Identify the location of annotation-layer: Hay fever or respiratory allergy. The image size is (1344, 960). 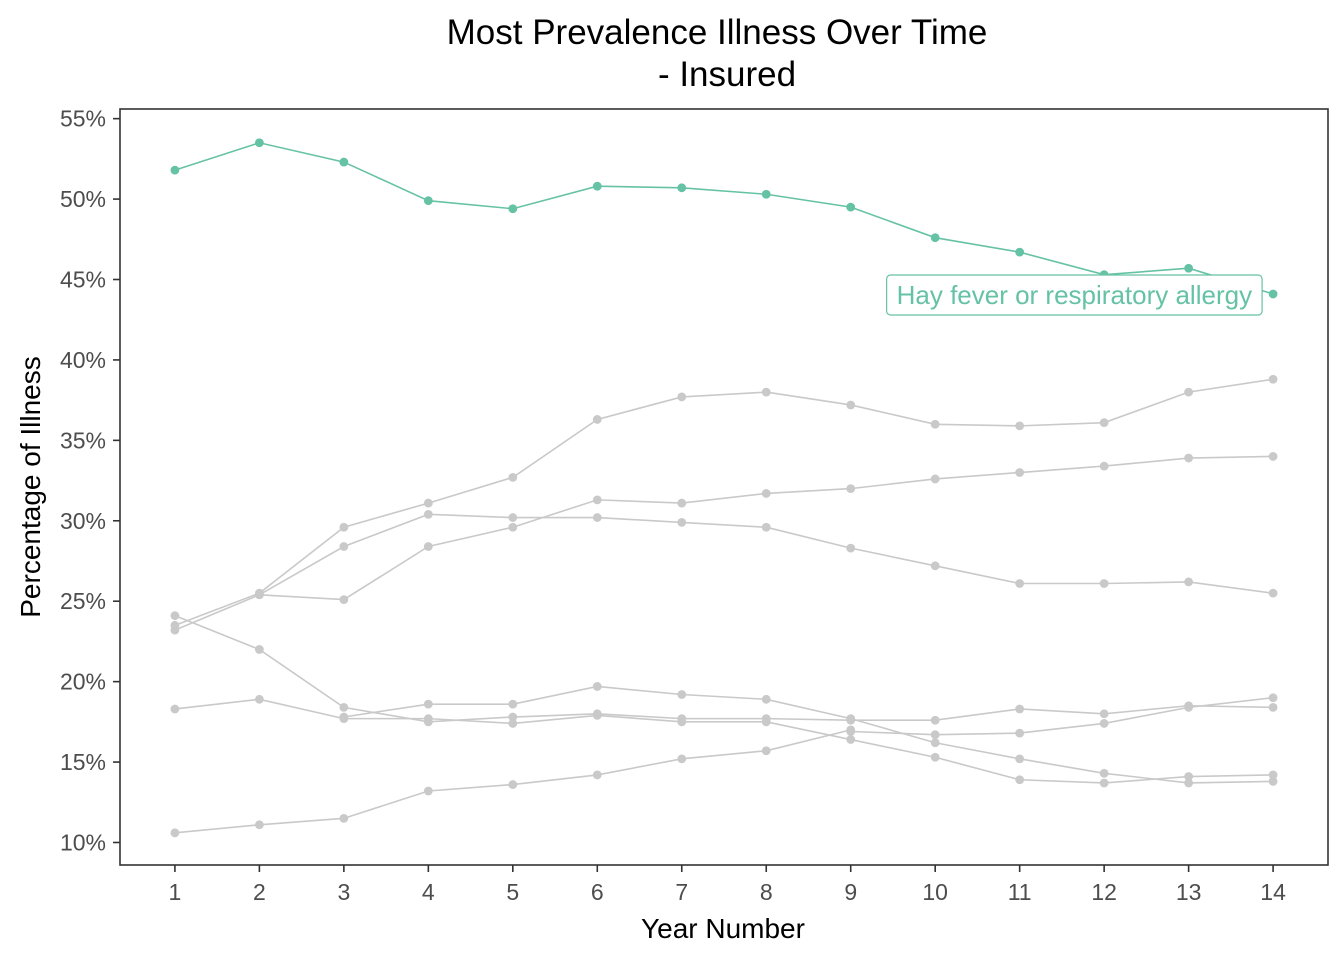
(1074, 295).